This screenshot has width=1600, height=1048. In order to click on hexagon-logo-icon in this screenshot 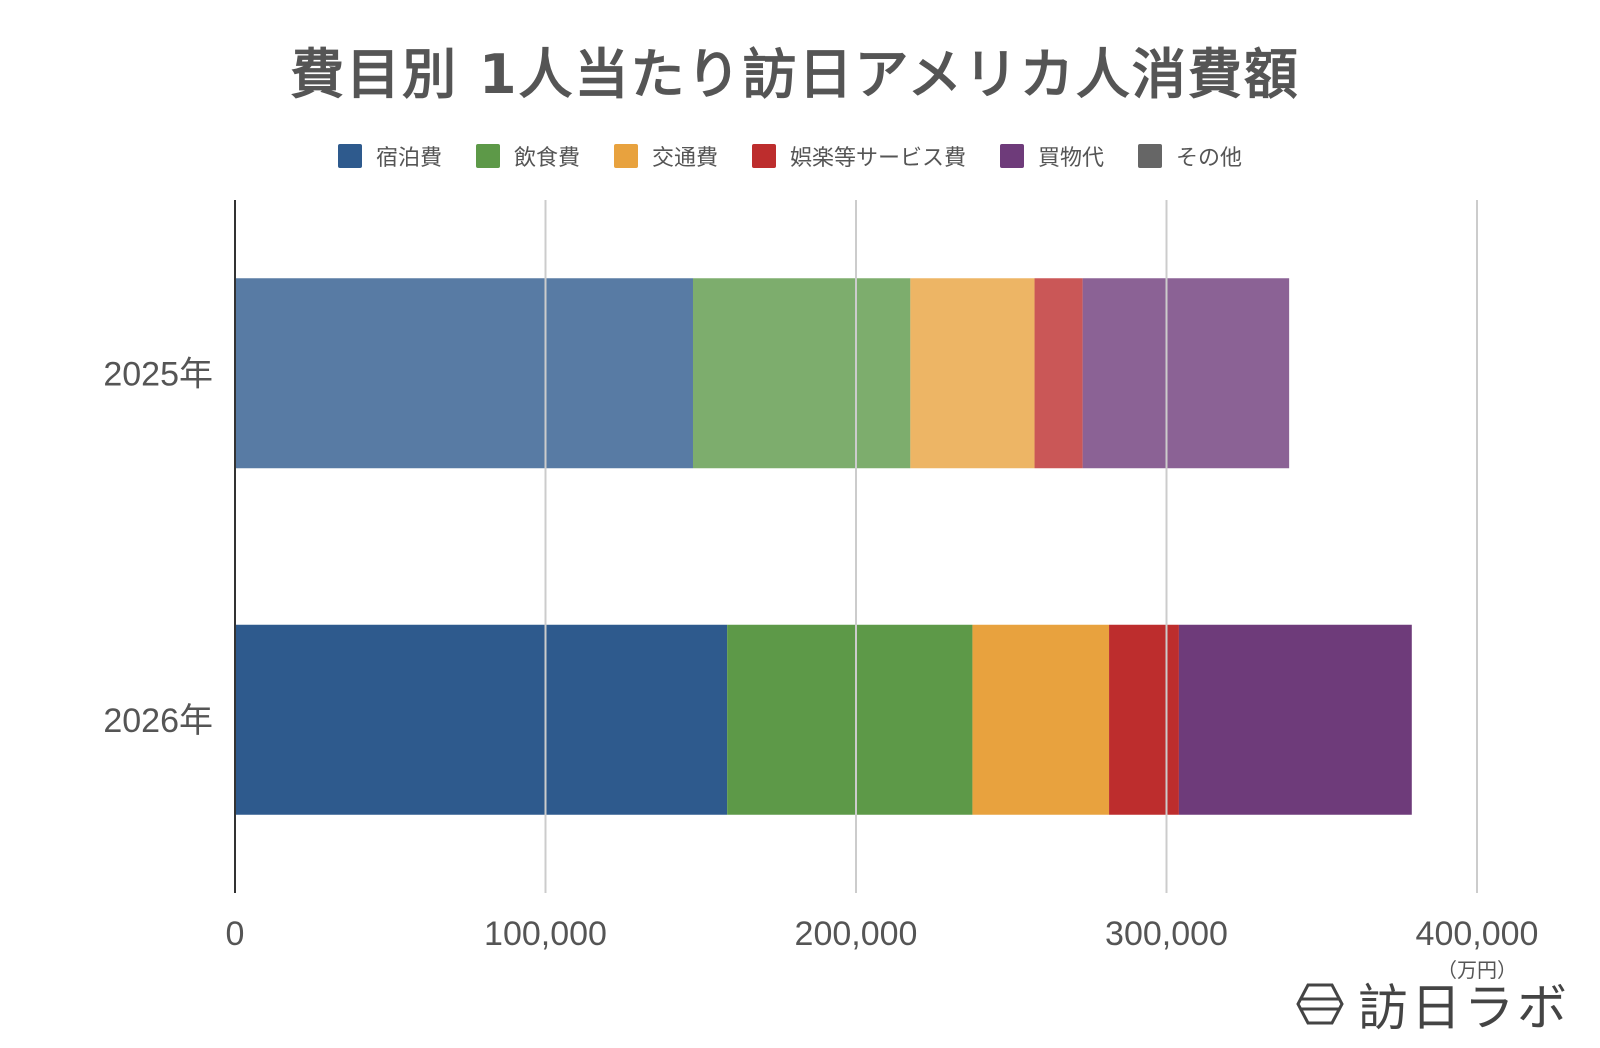, I will do `click(1320, 1004)`.